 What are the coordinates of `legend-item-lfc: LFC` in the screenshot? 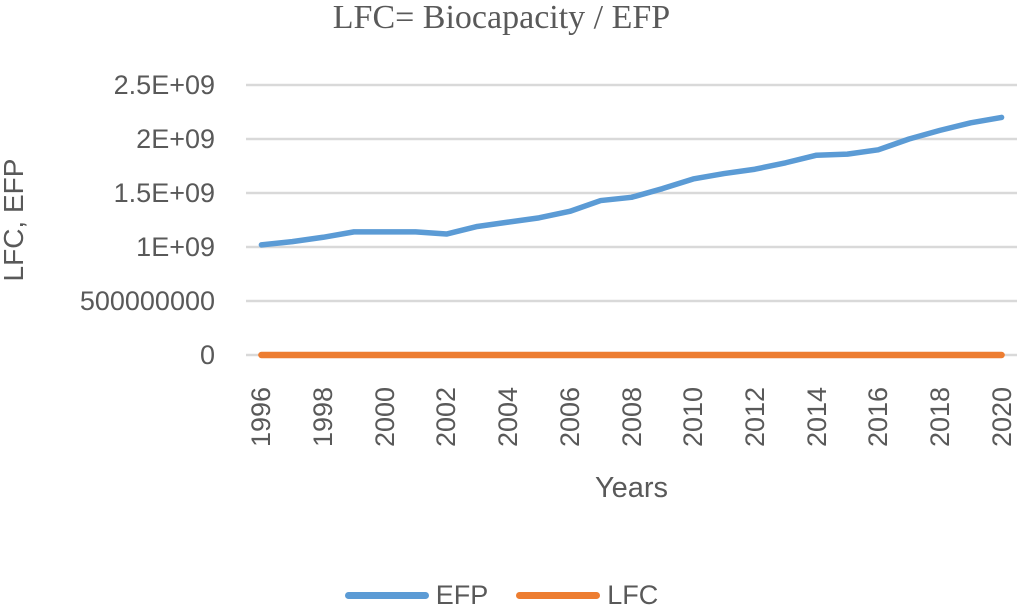 It's located at (587, 595).